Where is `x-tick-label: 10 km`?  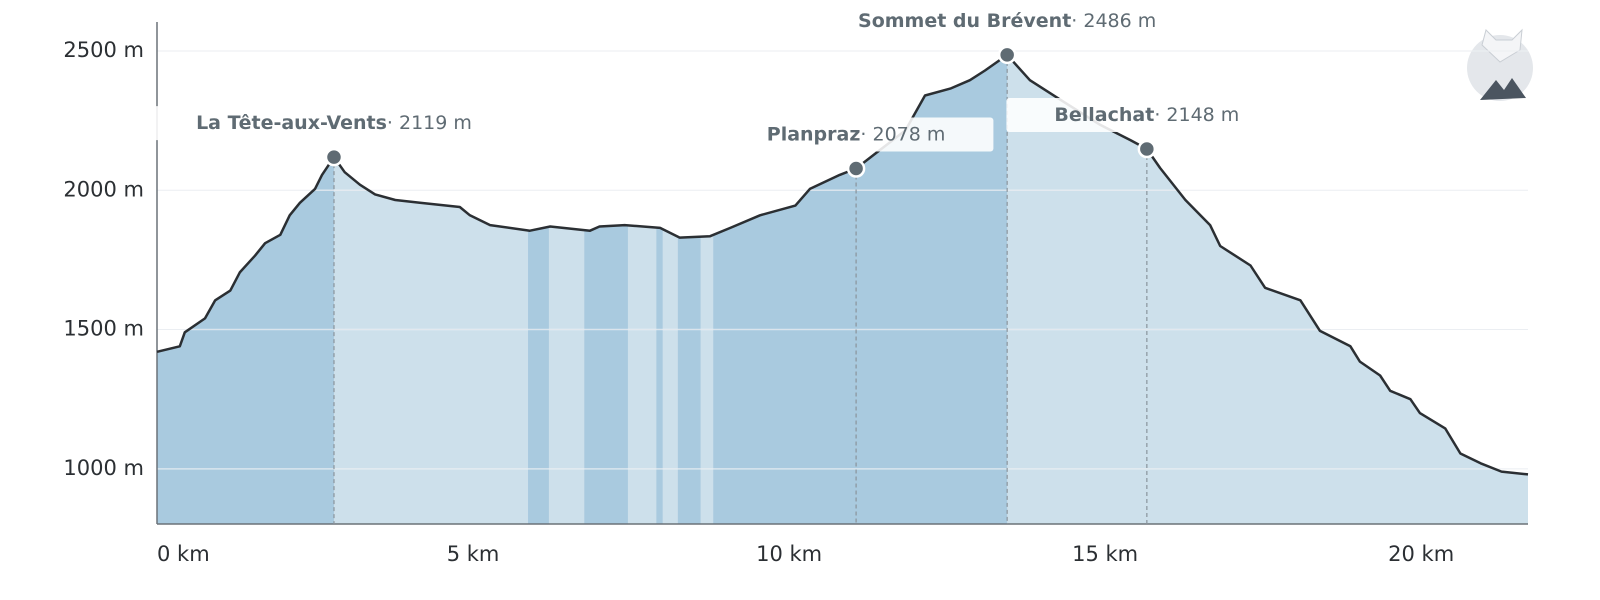
x-tick-label: 10 km is located at coordinates (789, 554).